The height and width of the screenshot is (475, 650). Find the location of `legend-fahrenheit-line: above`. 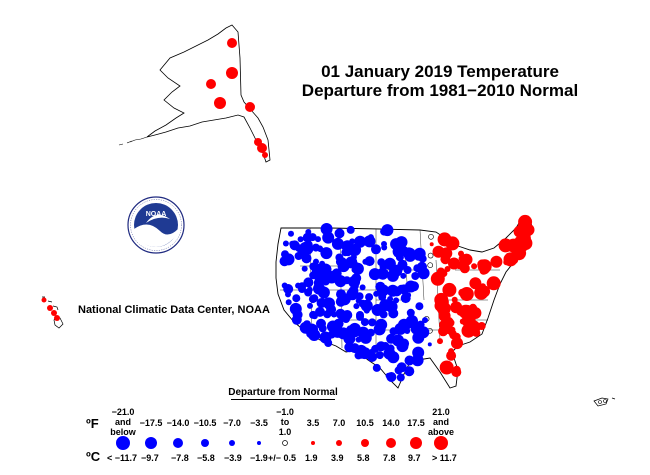

legend-fahrenheit-line: above is located at coordinates (440, 432).